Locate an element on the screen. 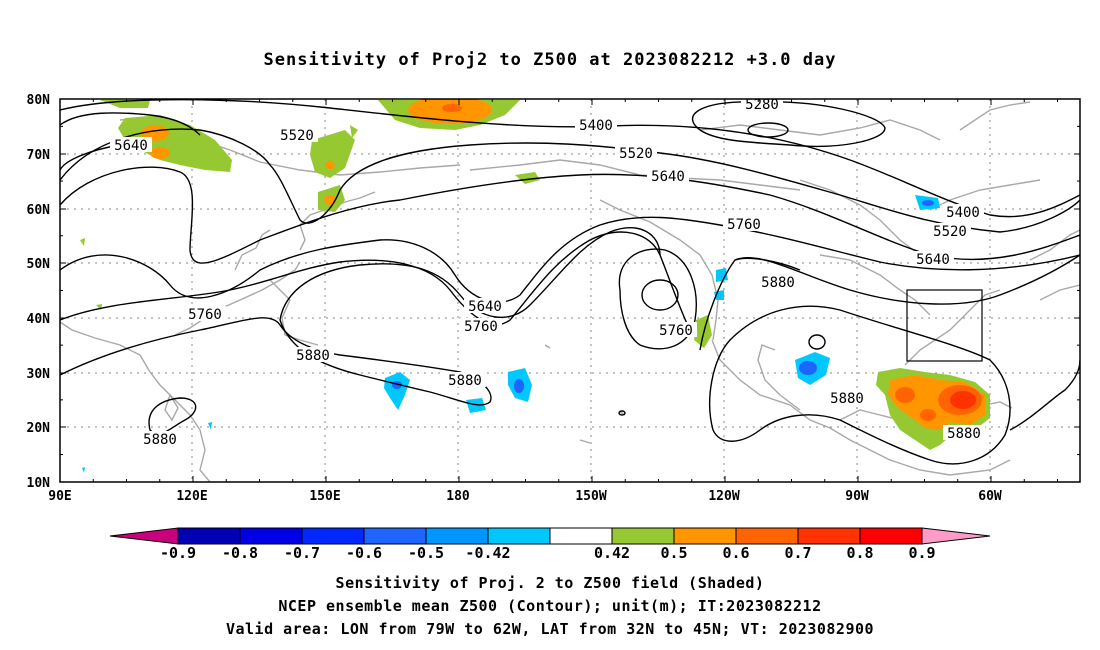  longitude-label: 90W is located at coordinates (857, 496).